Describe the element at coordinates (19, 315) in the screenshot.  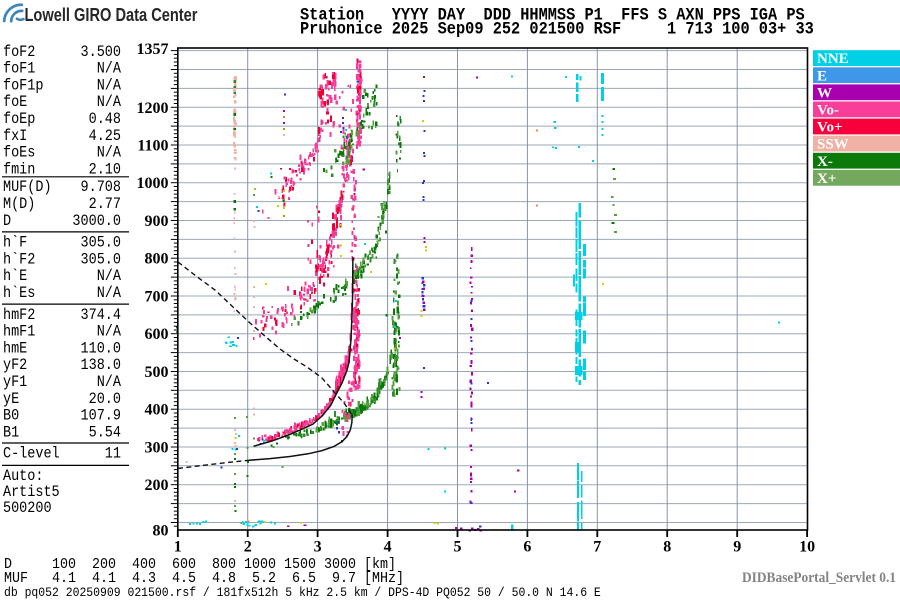
I see `svg-text: hmF2` at that location.